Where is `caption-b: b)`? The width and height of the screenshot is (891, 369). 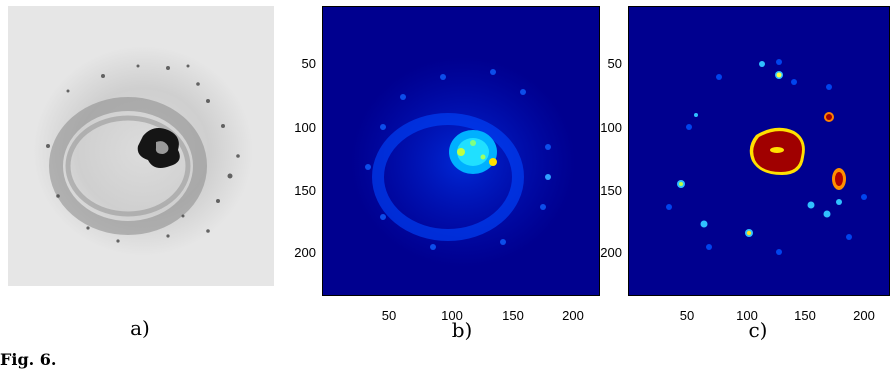
caption-b: b) is located at coordinates (462, 330).